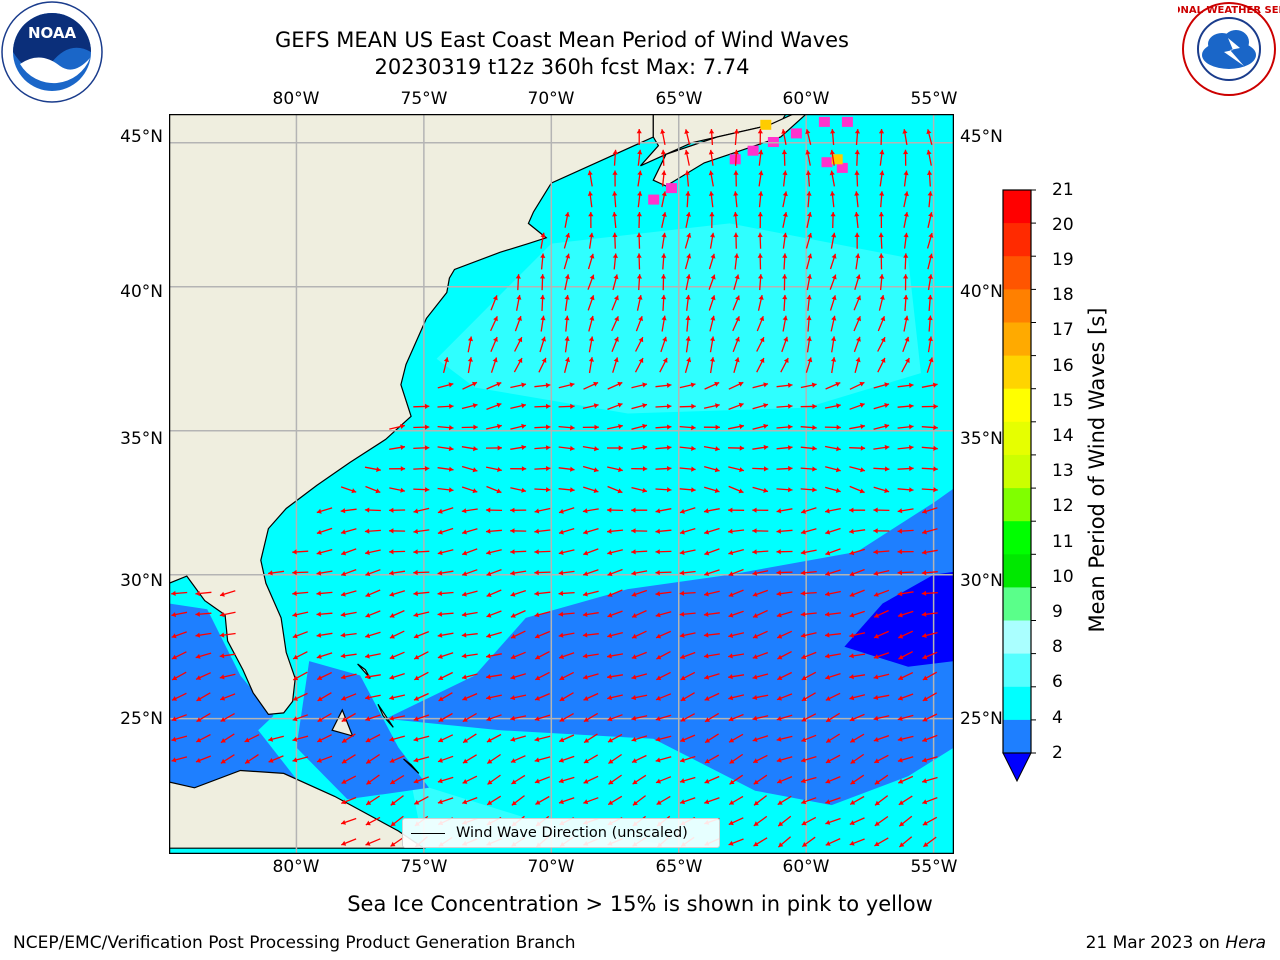 The height and width of the screenshot is (960, 1280). I want to click on lon-tick: 55°W, so click(934, 867).